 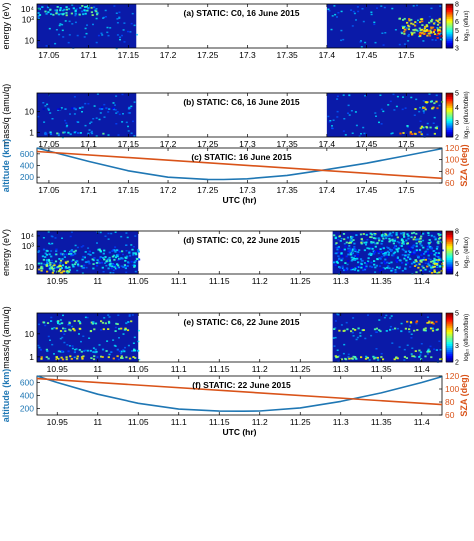 I want to click on x-tick-label: 17.35, so click(x=288, y=55).